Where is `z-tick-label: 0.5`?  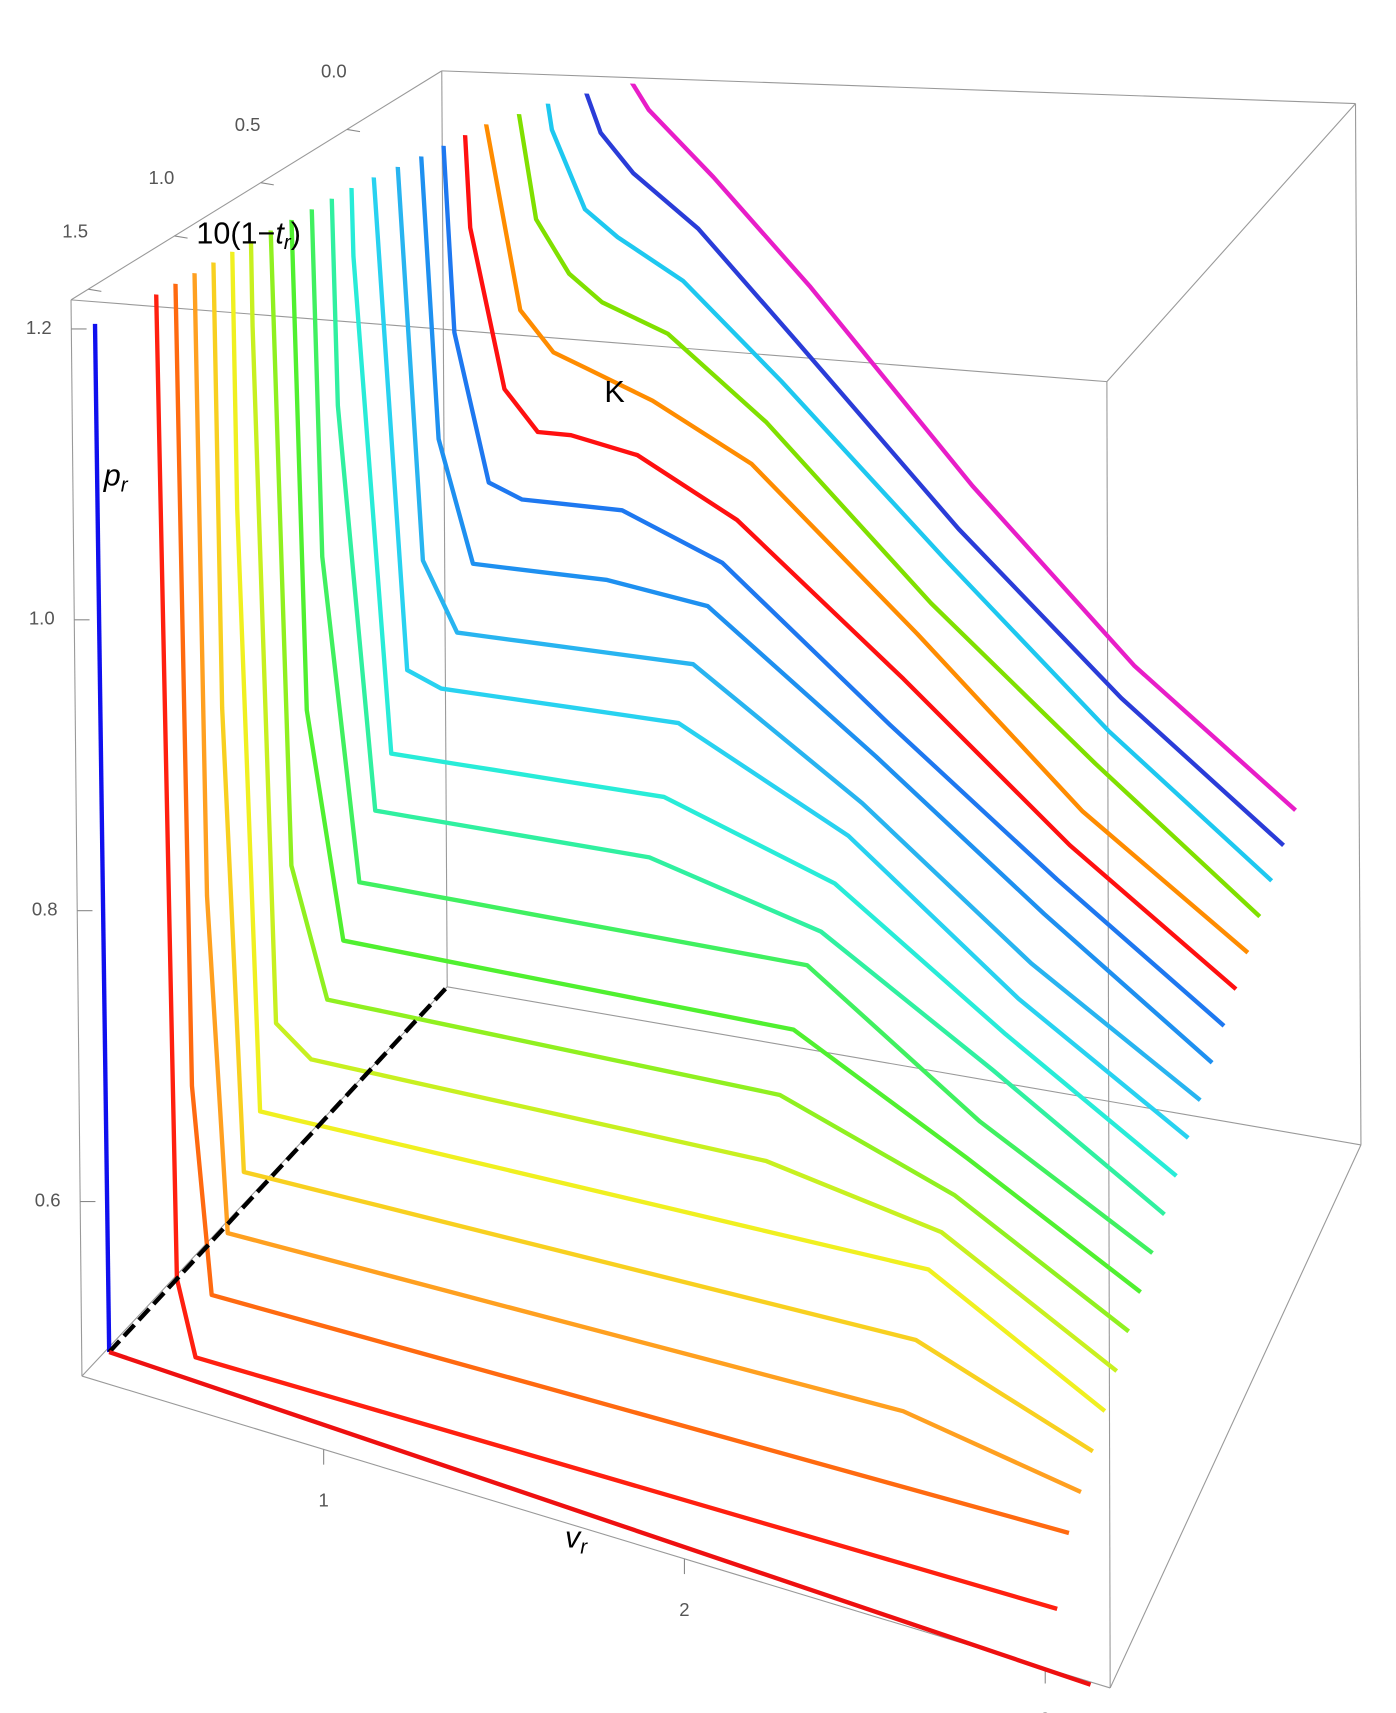 z-tick-label: 0.5 is located at coordinates (248, 124).